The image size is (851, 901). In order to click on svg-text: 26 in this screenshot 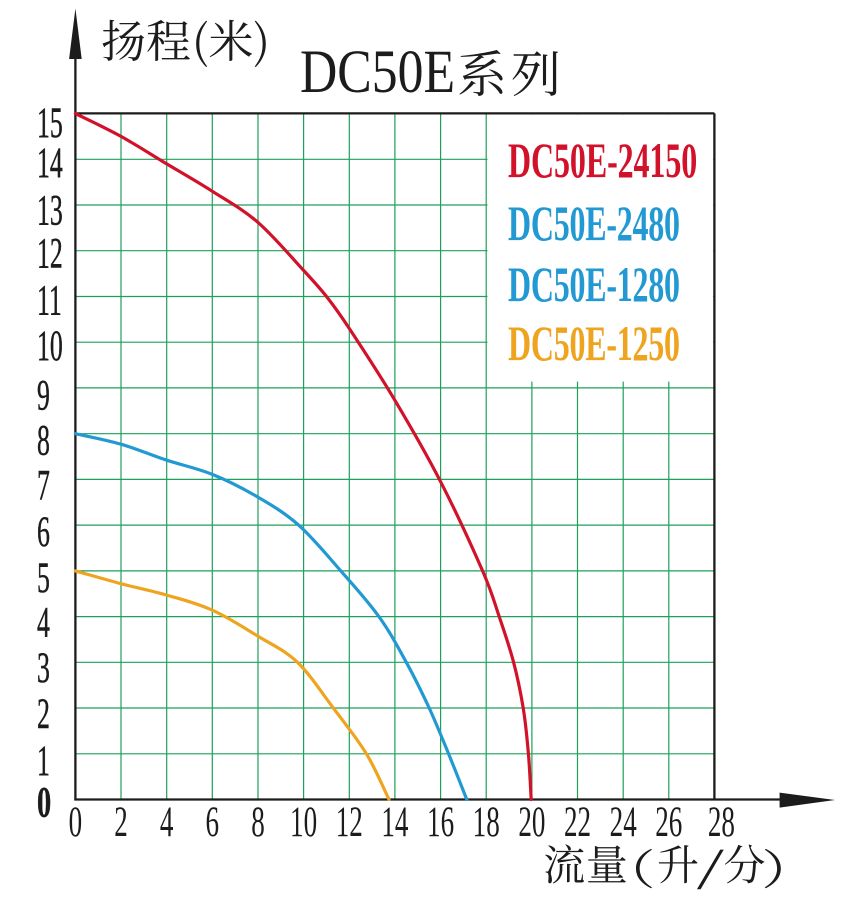, I will do `click(668, 822)`.